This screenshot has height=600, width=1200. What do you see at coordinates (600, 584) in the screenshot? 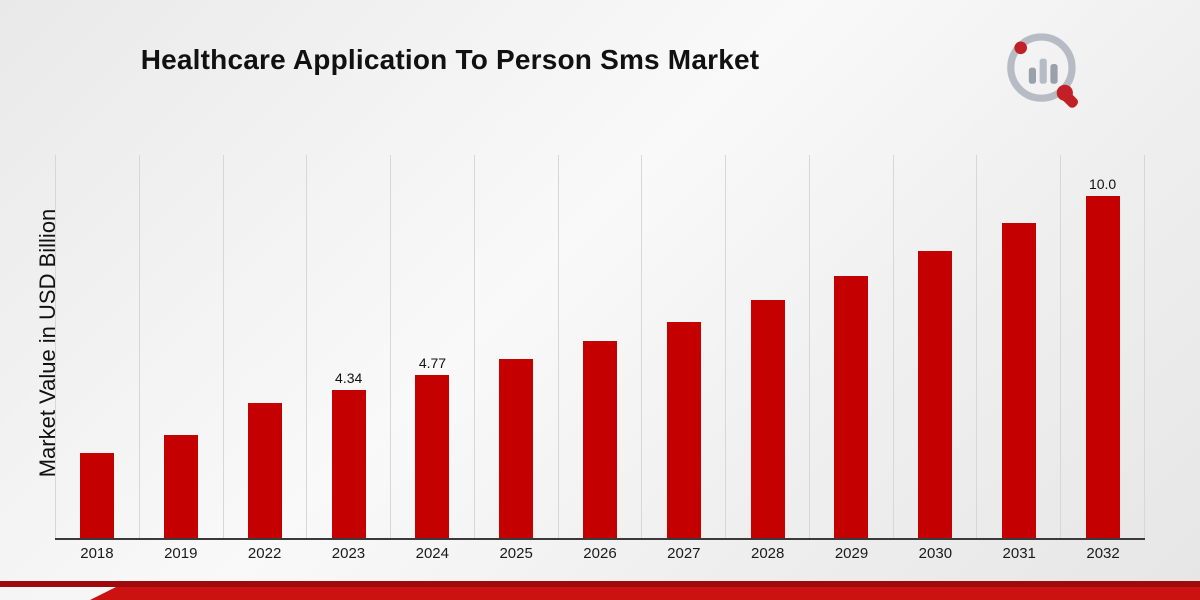
I see `footer-accent-line` at bounding box center [600, 584].